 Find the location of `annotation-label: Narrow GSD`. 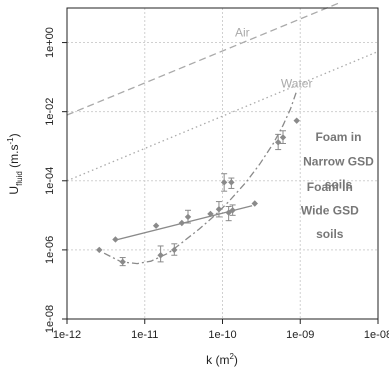

annotation-label: Narrow GSD is located at coordinates (338, 161).